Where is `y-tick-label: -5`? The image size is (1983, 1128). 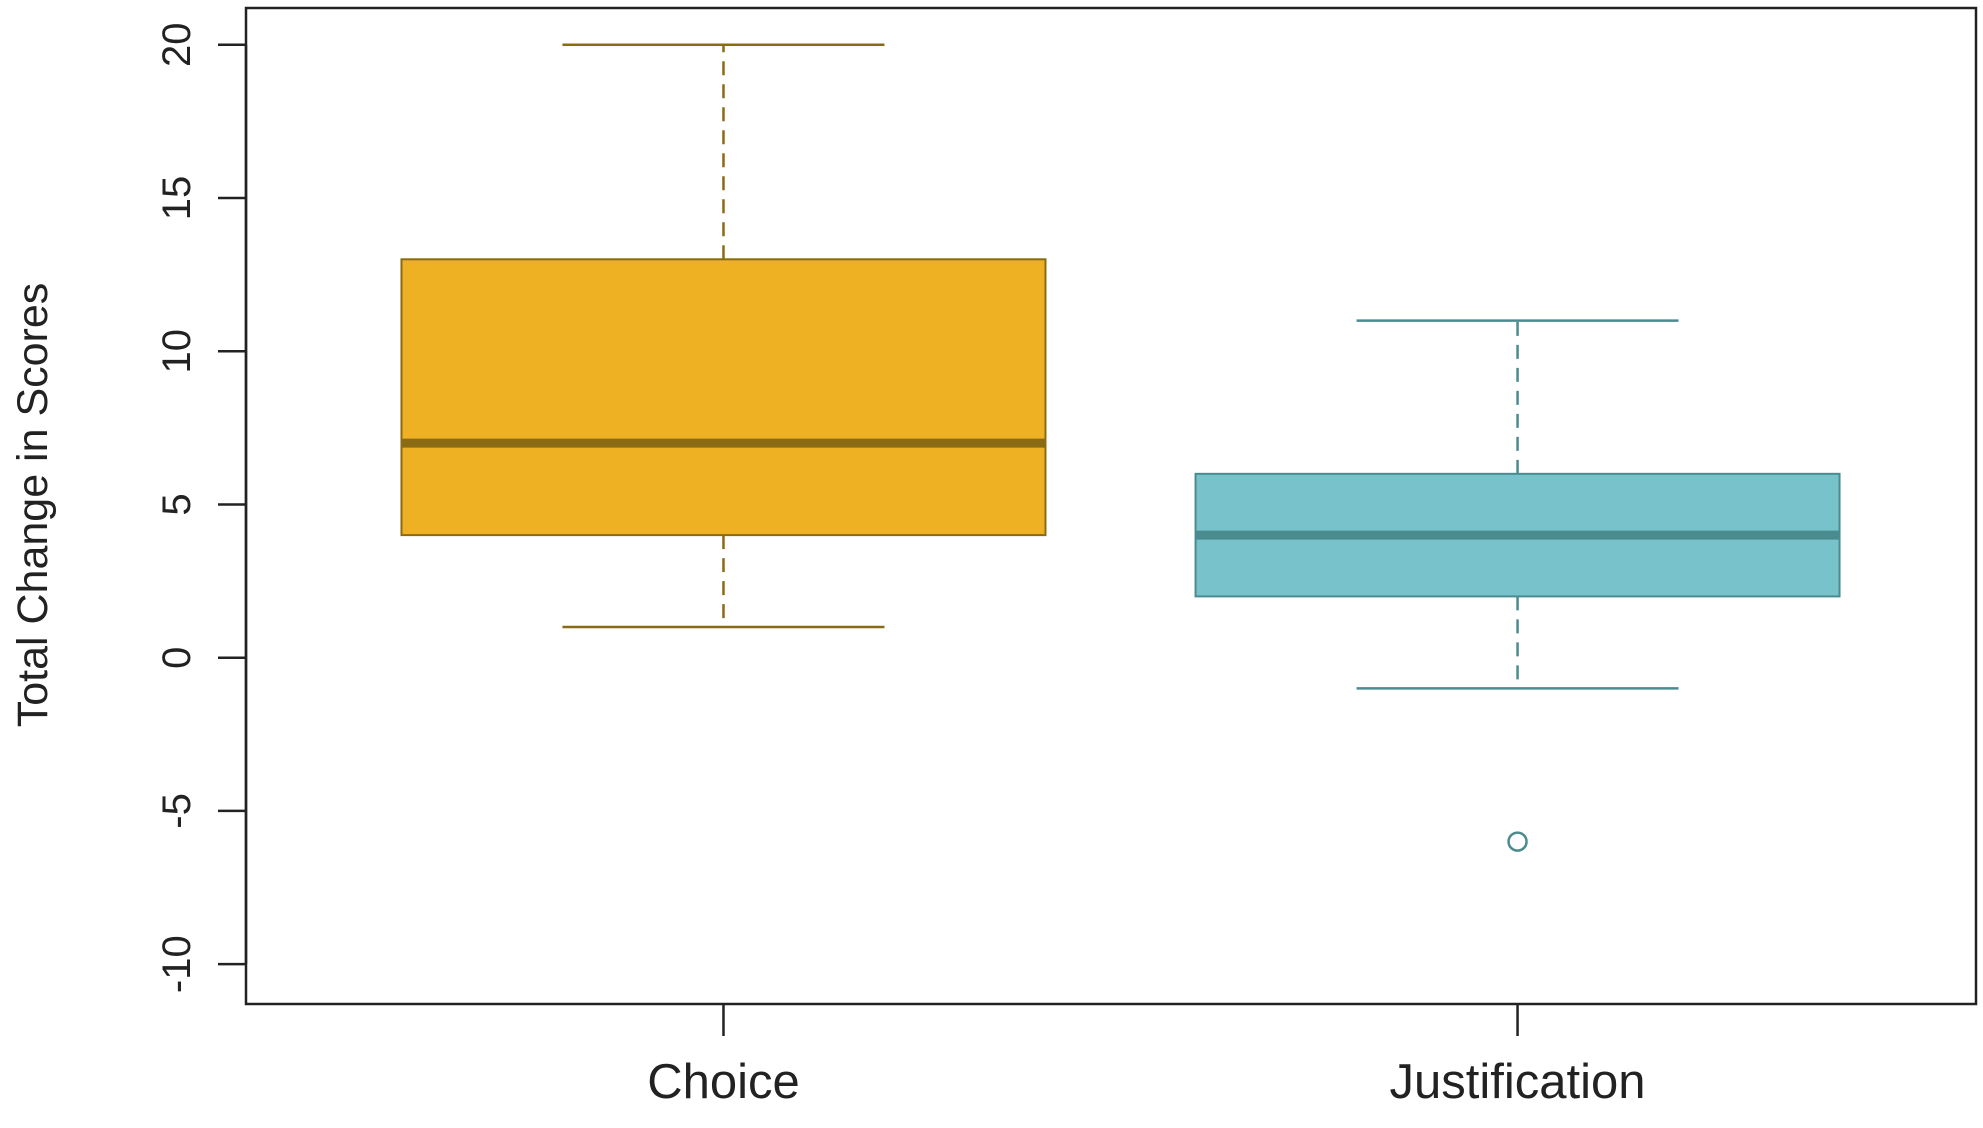 y-tick-label: -5 is located at coordinates (177, 811).